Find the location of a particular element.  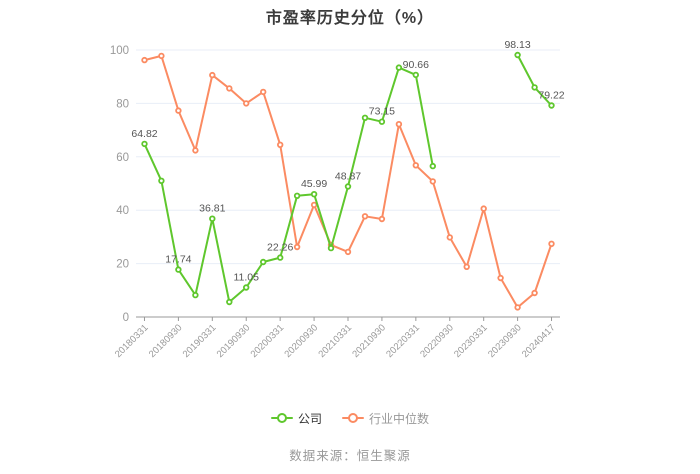

y-axis-label: 100 is located at coordinates (119, 51).